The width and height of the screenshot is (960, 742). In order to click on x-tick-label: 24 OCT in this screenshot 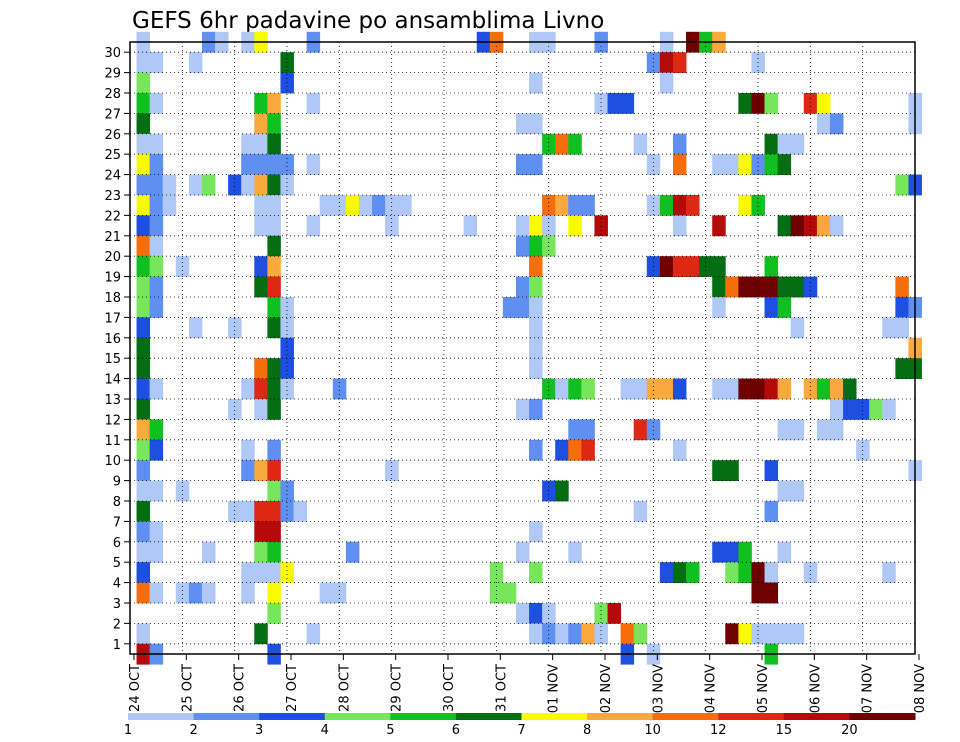, I will do `click(135, 688)`.